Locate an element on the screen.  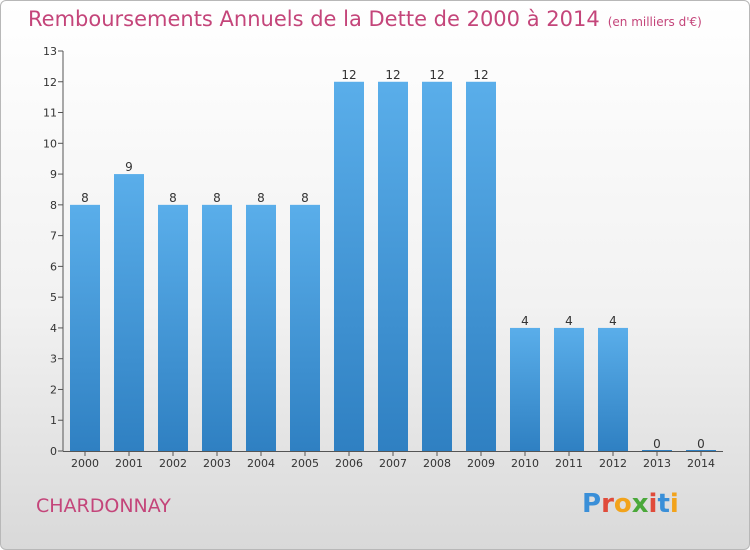
y-tick-label: 3 is located at coordinates (53, 359).